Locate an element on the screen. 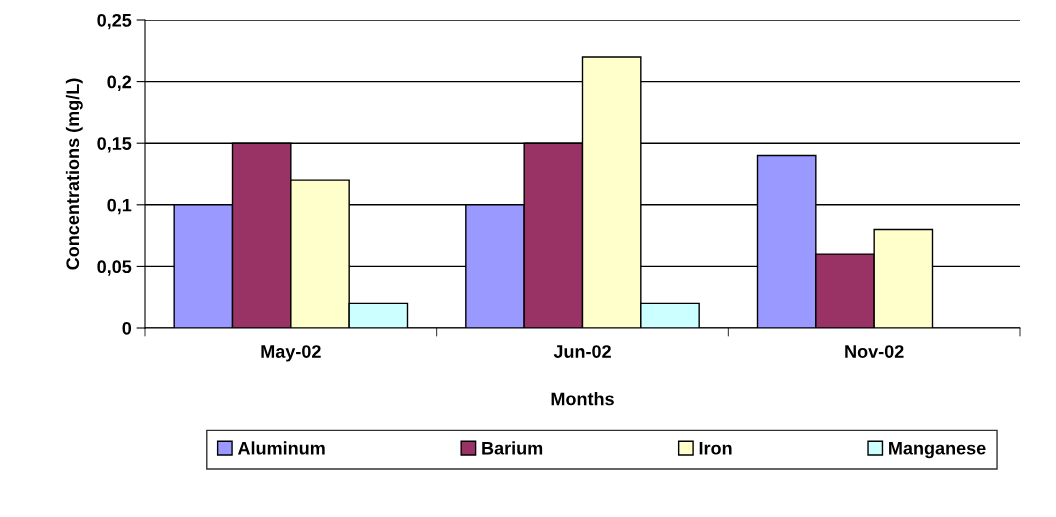 This screenshot has width=1056, height=517. x-tick-label: Jun-02 is located at coordinates (582, 351).